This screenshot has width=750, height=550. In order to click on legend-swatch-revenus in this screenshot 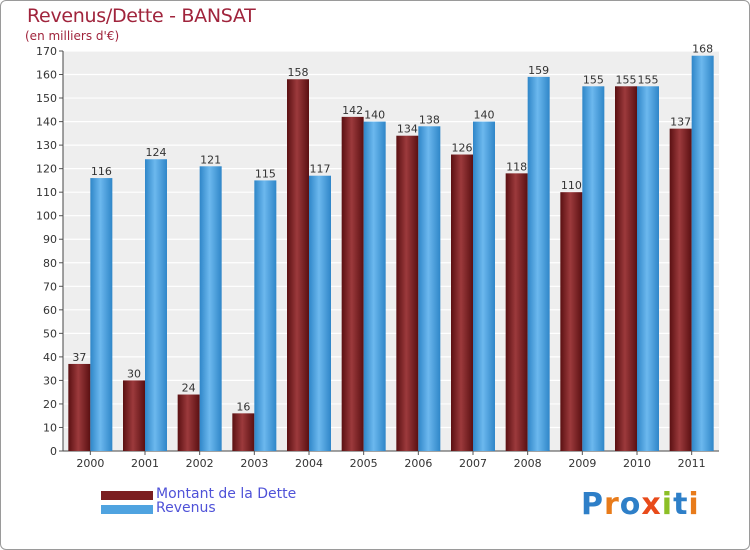, I will do `click(127, 509)`.